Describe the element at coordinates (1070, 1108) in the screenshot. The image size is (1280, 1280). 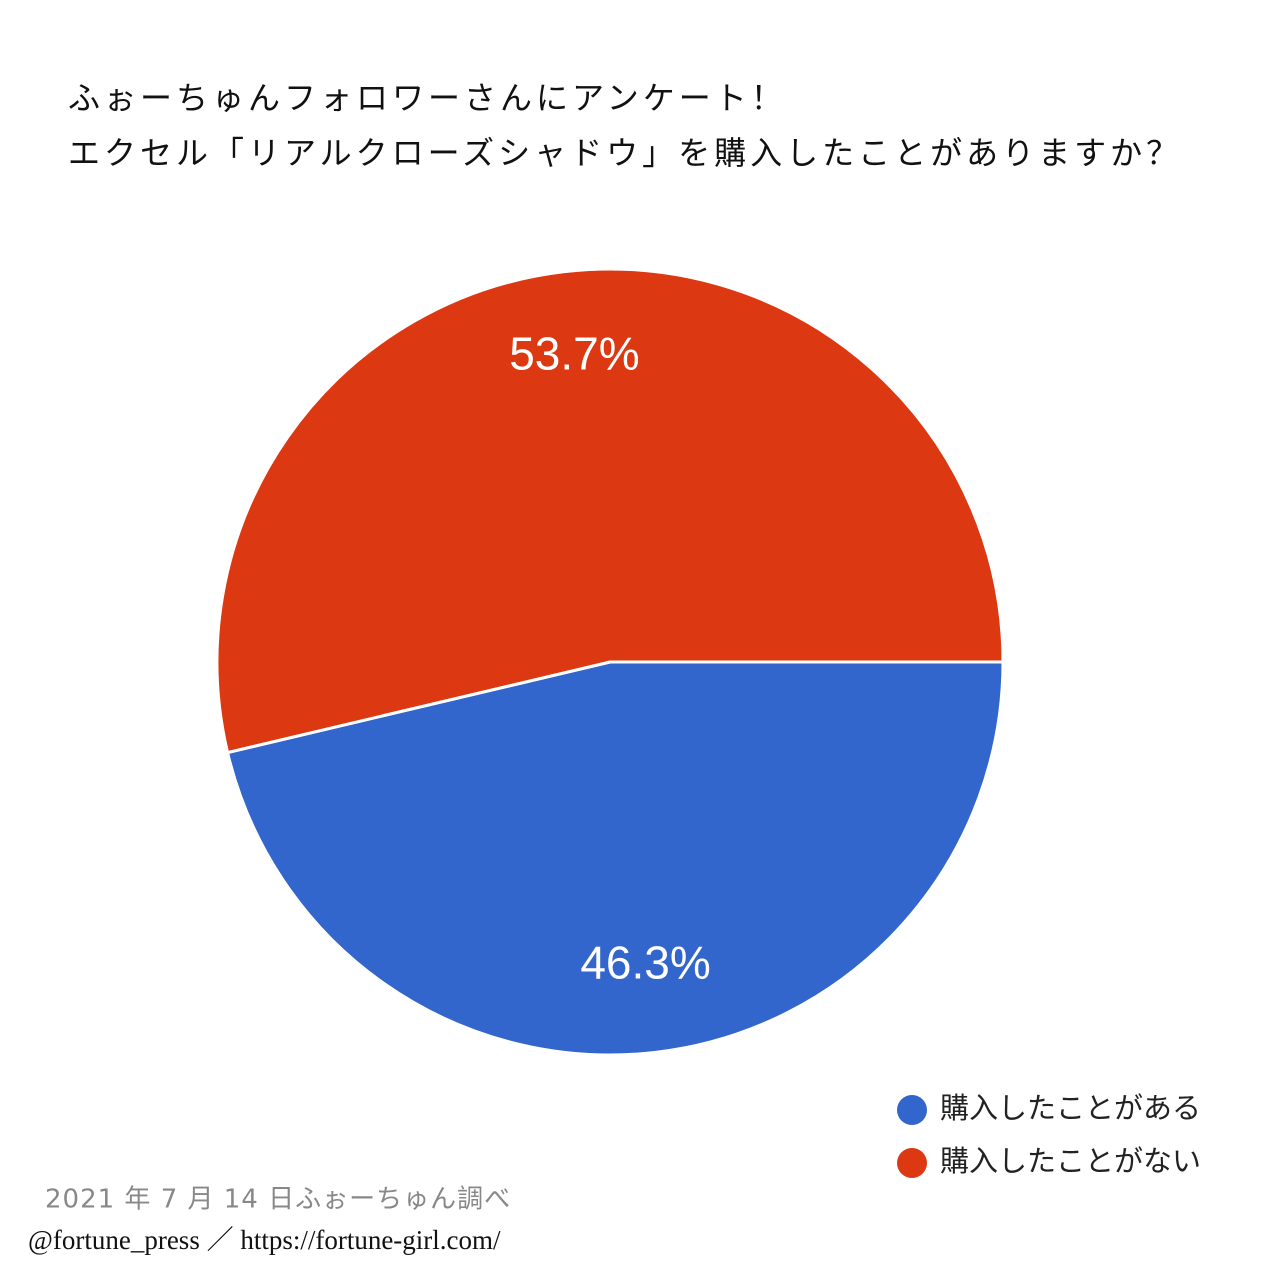
I see `legend-label: 購入したことがある` at that location.